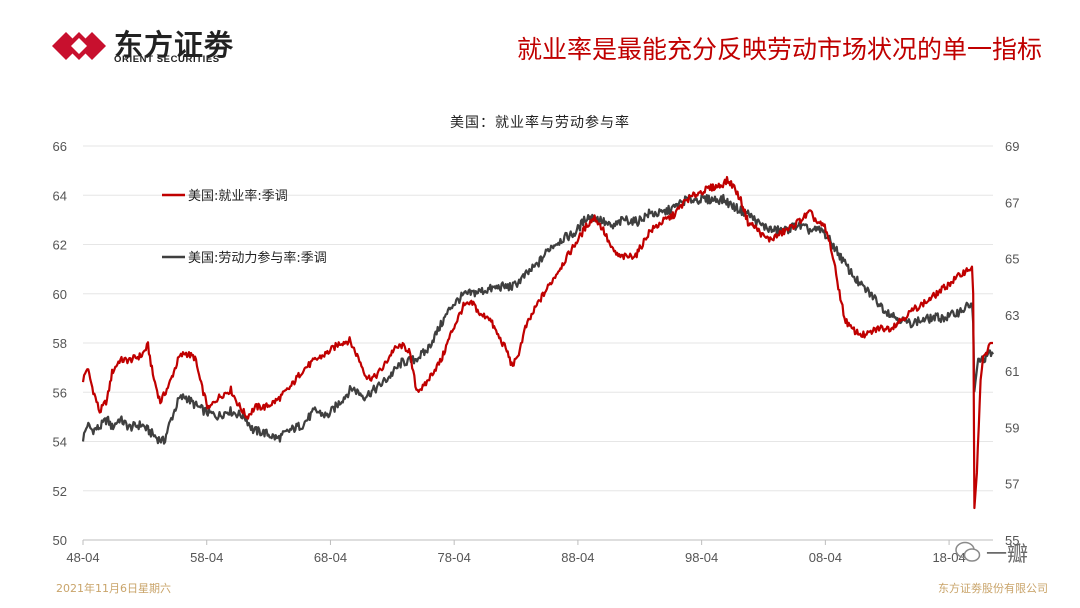  What do you see at coordinates (174, 45) in the screenshot?
I see `logo-chinese-text: 东方证劵` at bounding box center [174, 45].